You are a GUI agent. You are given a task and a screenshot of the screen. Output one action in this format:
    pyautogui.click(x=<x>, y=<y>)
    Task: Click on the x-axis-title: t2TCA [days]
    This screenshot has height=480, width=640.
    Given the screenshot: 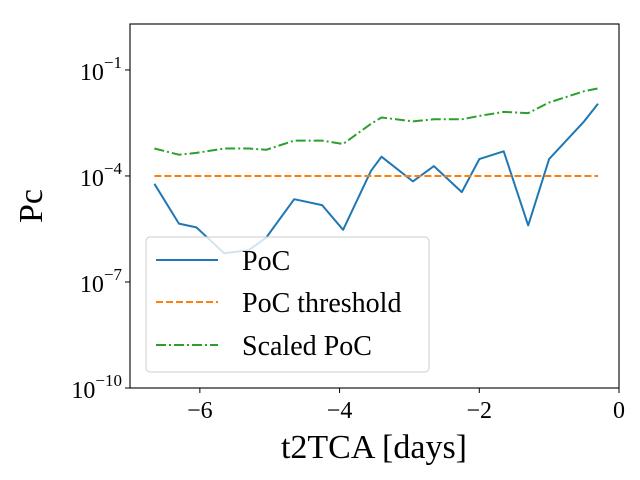 What is the action you would take?
    pyautogui.click(x=374, y=447)
    